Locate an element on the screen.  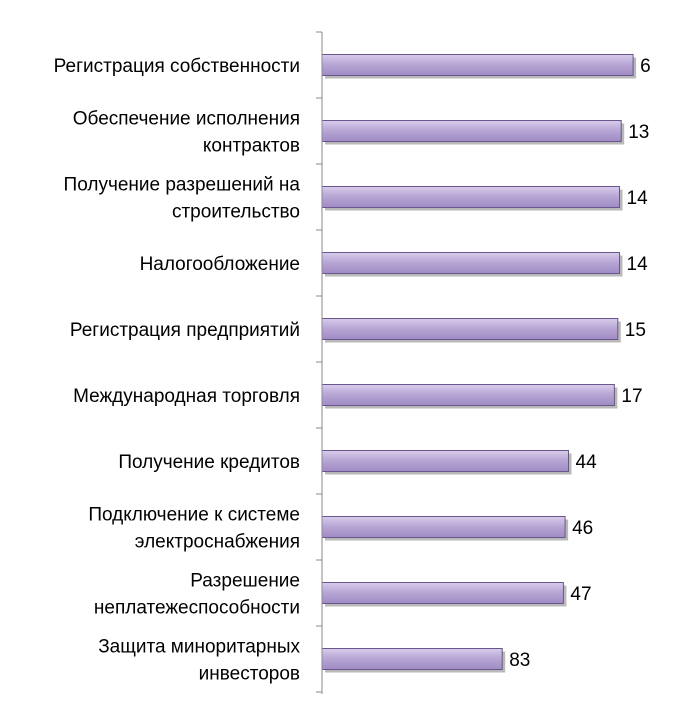
category-label: электроснабжения is located at coordinates (217, 542).